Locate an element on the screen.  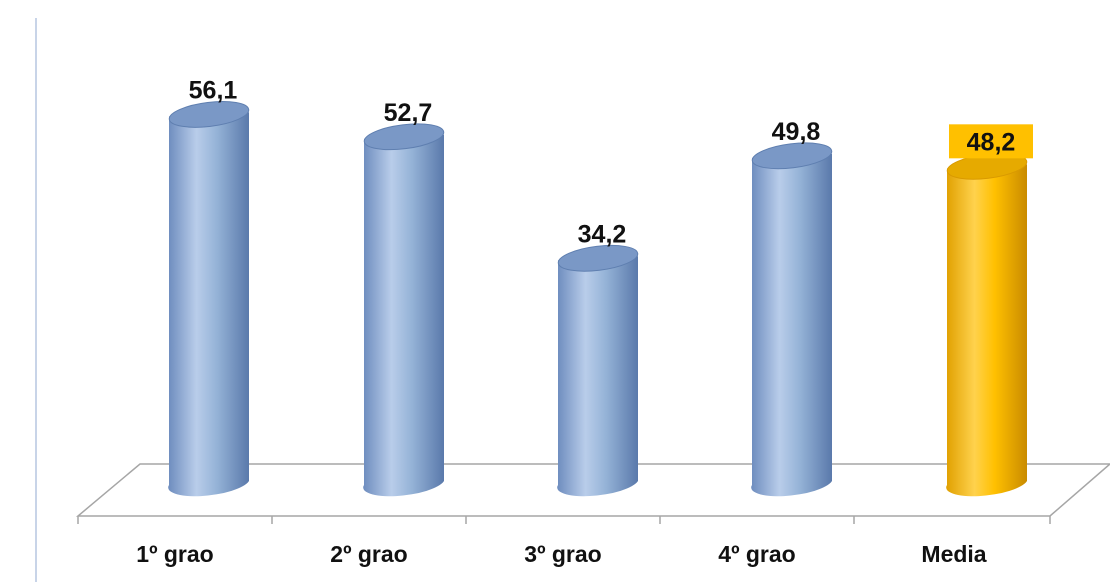
category-labels: 1º grao 2º grao 3º grao 4º grao Media is located at coordinates (561, 554).